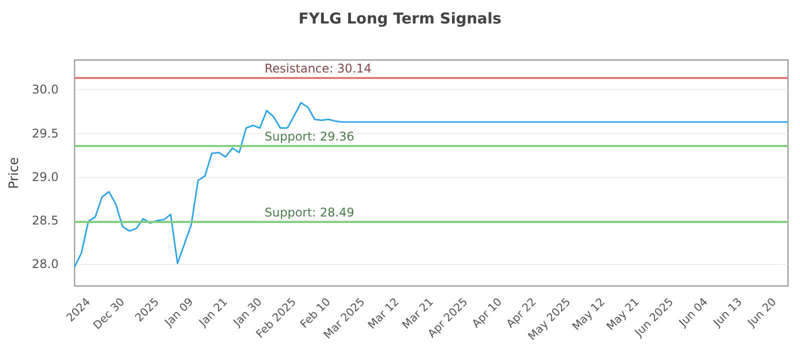 Image resolution: width=800 pixels, height=350 pixels. Describe the element at coordinates (45, 133) in the screenshot. I see `y-tick-label: 29.5` at that location.